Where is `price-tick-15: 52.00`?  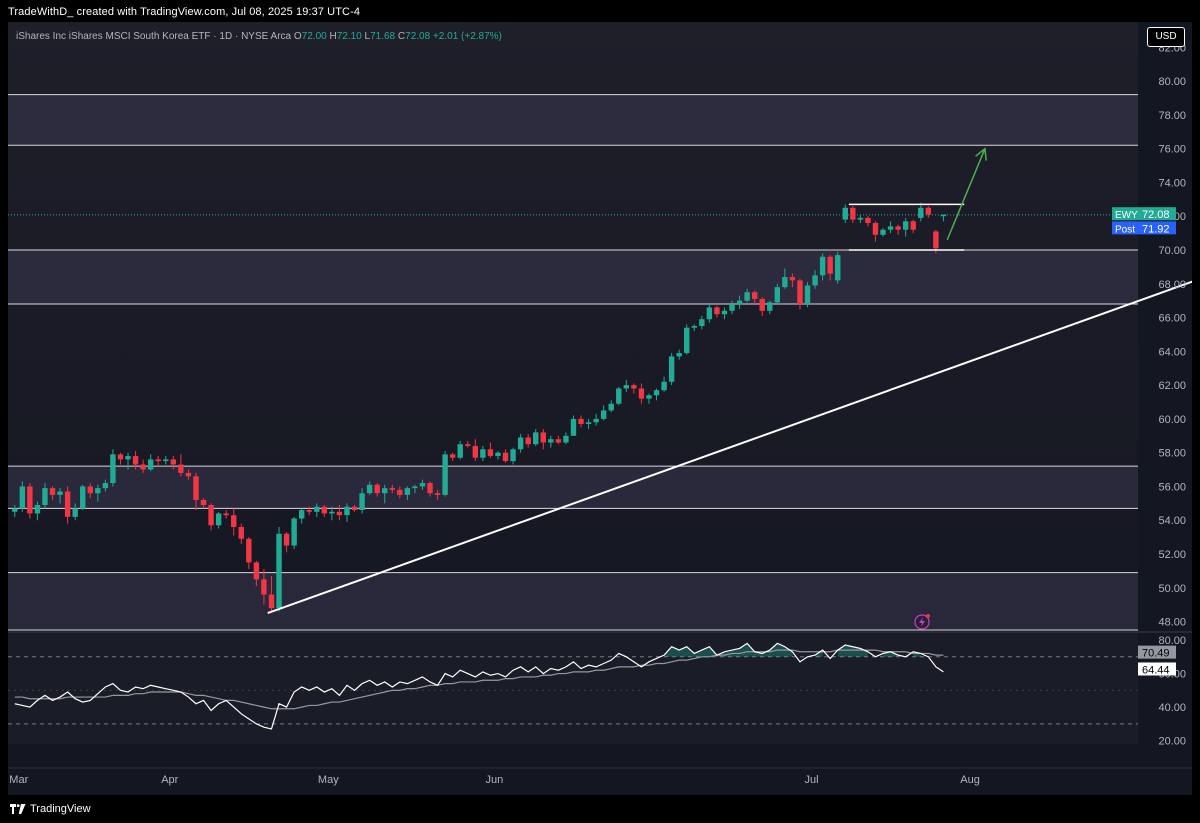 price-tick-15: 52.00 is located at coordinates (1172, 555).